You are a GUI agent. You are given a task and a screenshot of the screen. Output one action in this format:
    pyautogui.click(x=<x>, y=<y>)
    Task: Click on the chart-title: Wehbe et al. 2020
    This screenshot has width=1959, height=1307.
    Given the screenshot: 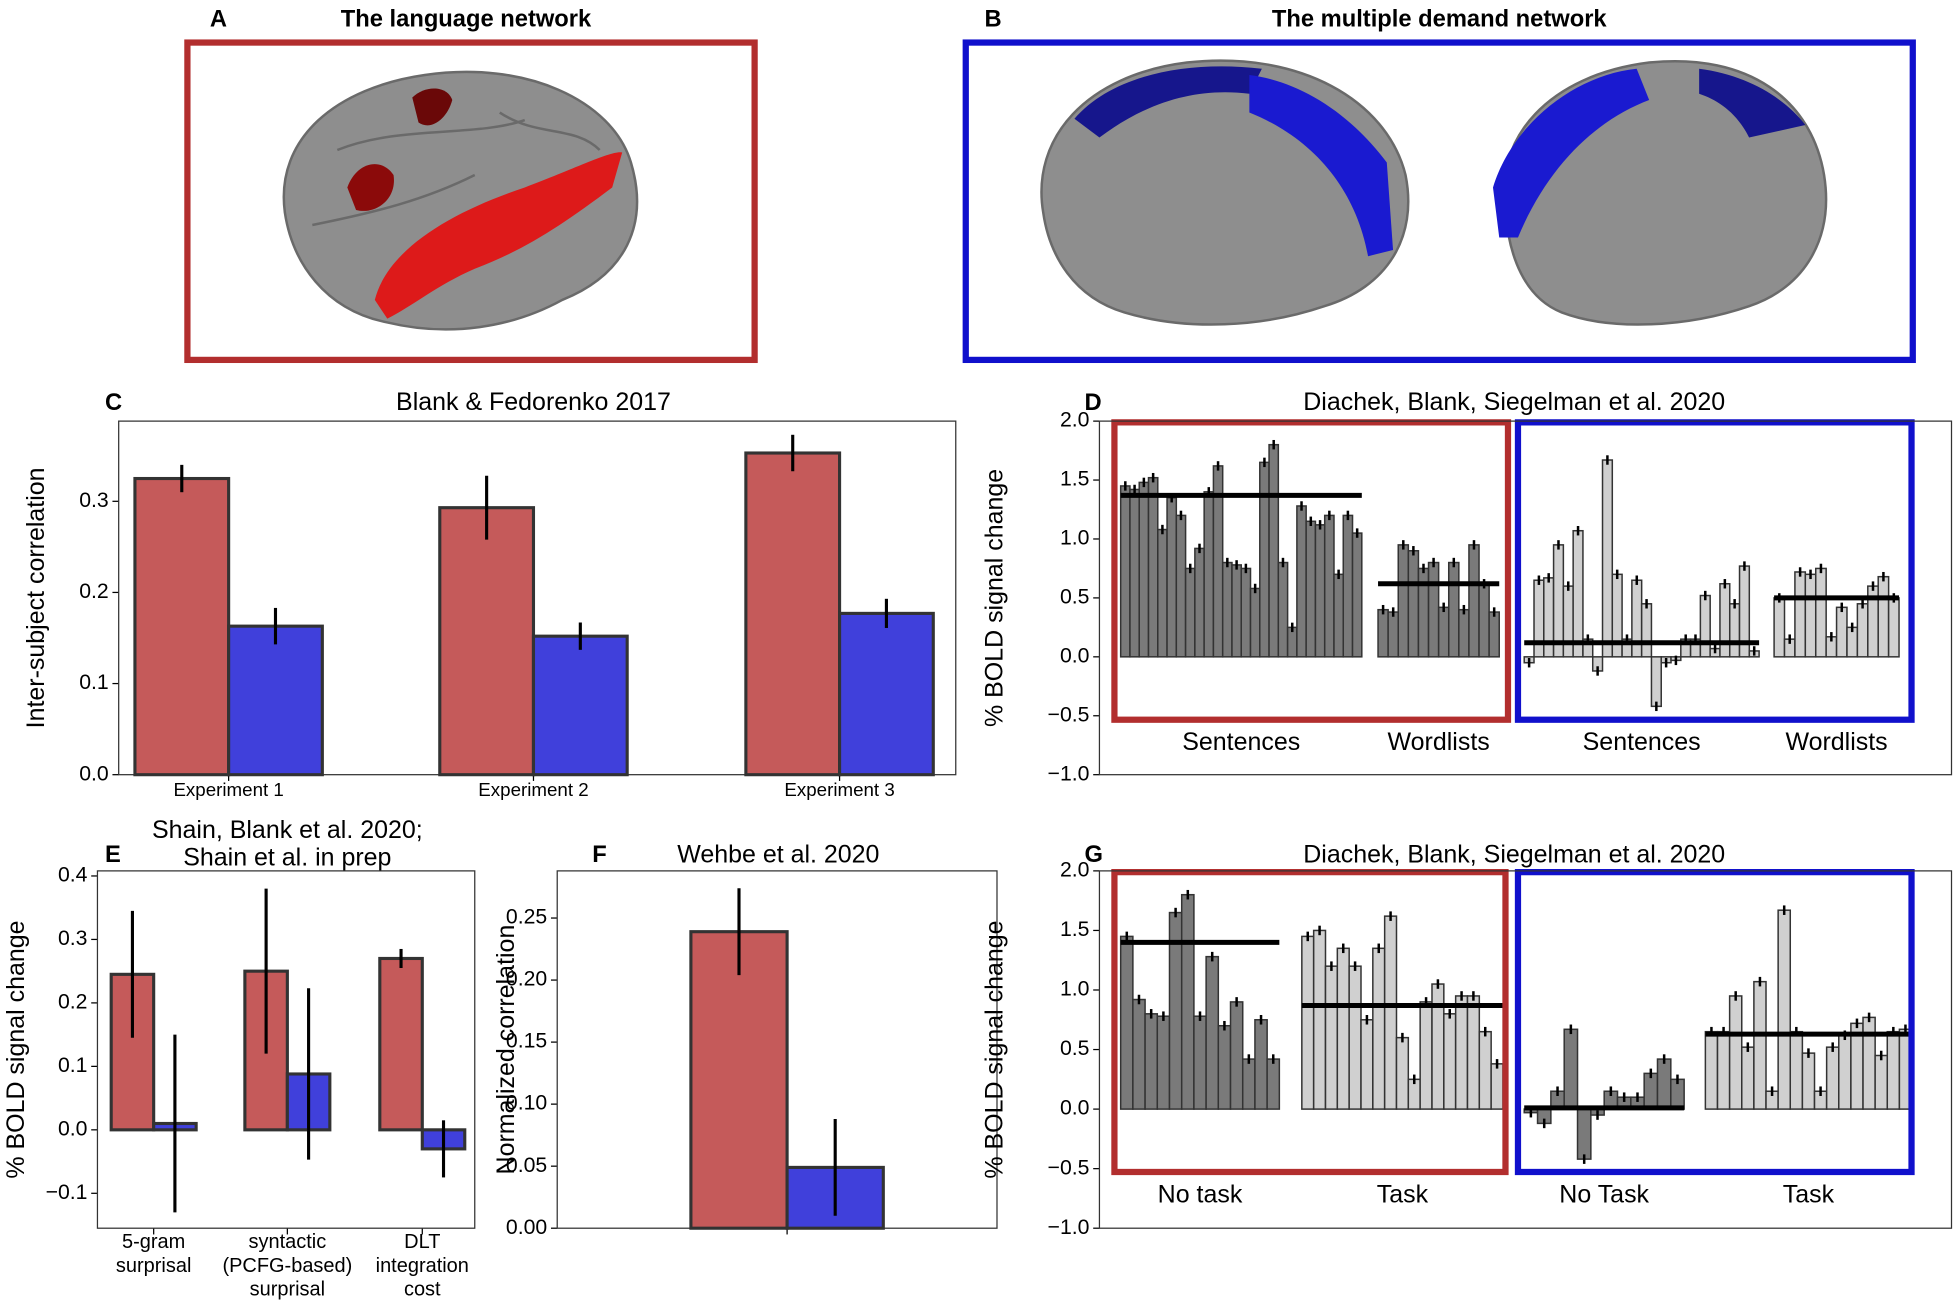 What is the action you would take?
    pyautogui.click(x=778, y=854)
    